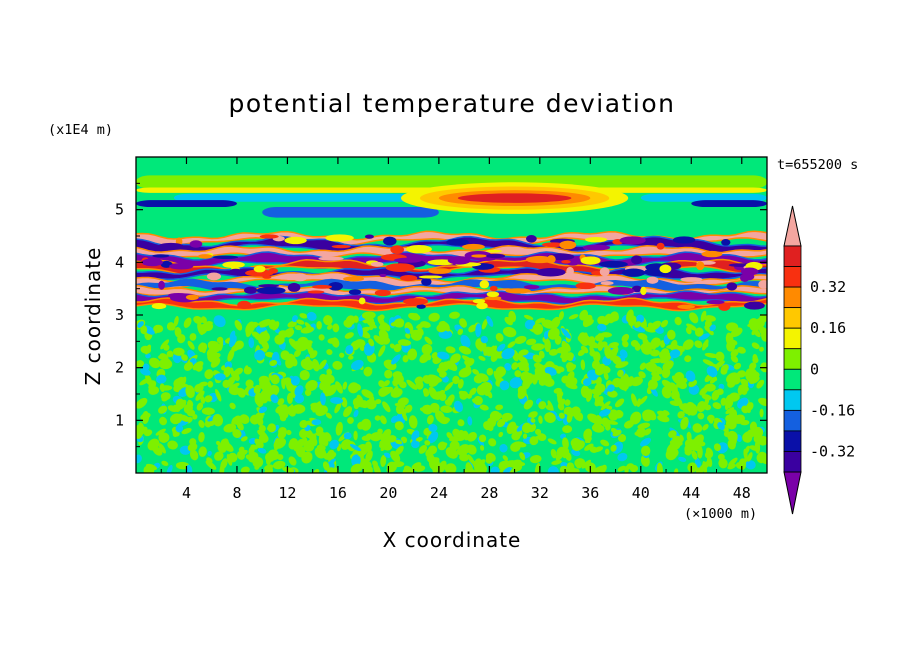 This screenshot has height=654, width=904. Describe the element at coordinates (792, 297) in the screenshot. I see `colorbar-segment` at that location.